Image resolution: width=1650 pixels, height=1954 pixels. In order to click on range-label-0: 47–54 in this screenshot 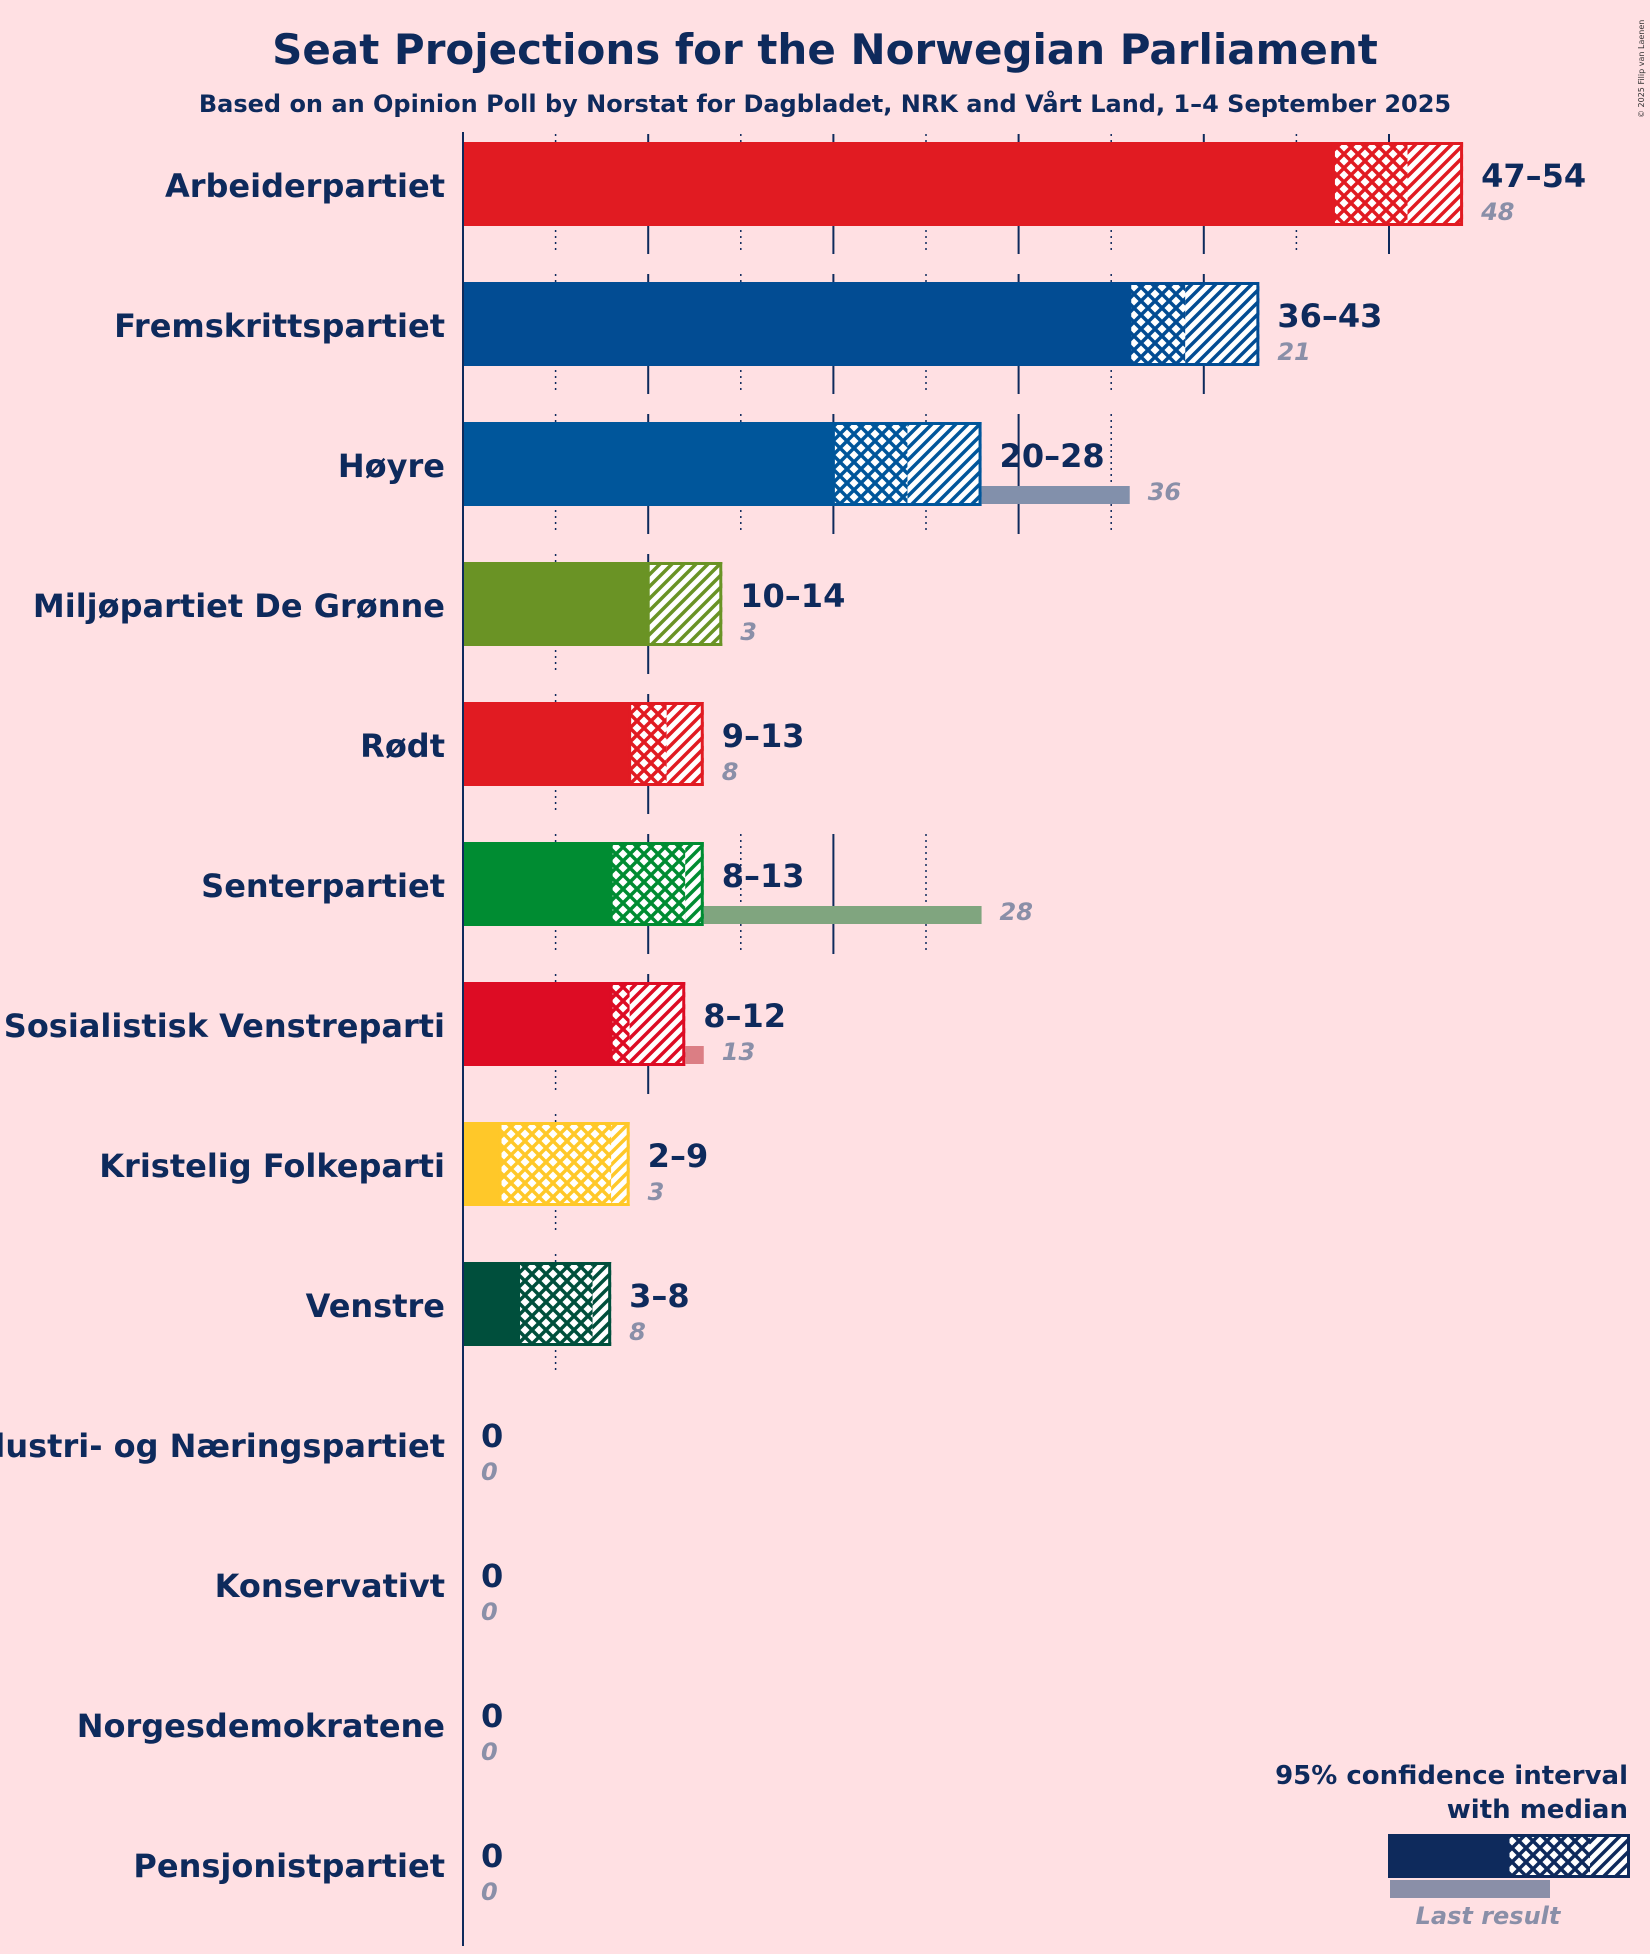, I will do `click(1533, 176)`.